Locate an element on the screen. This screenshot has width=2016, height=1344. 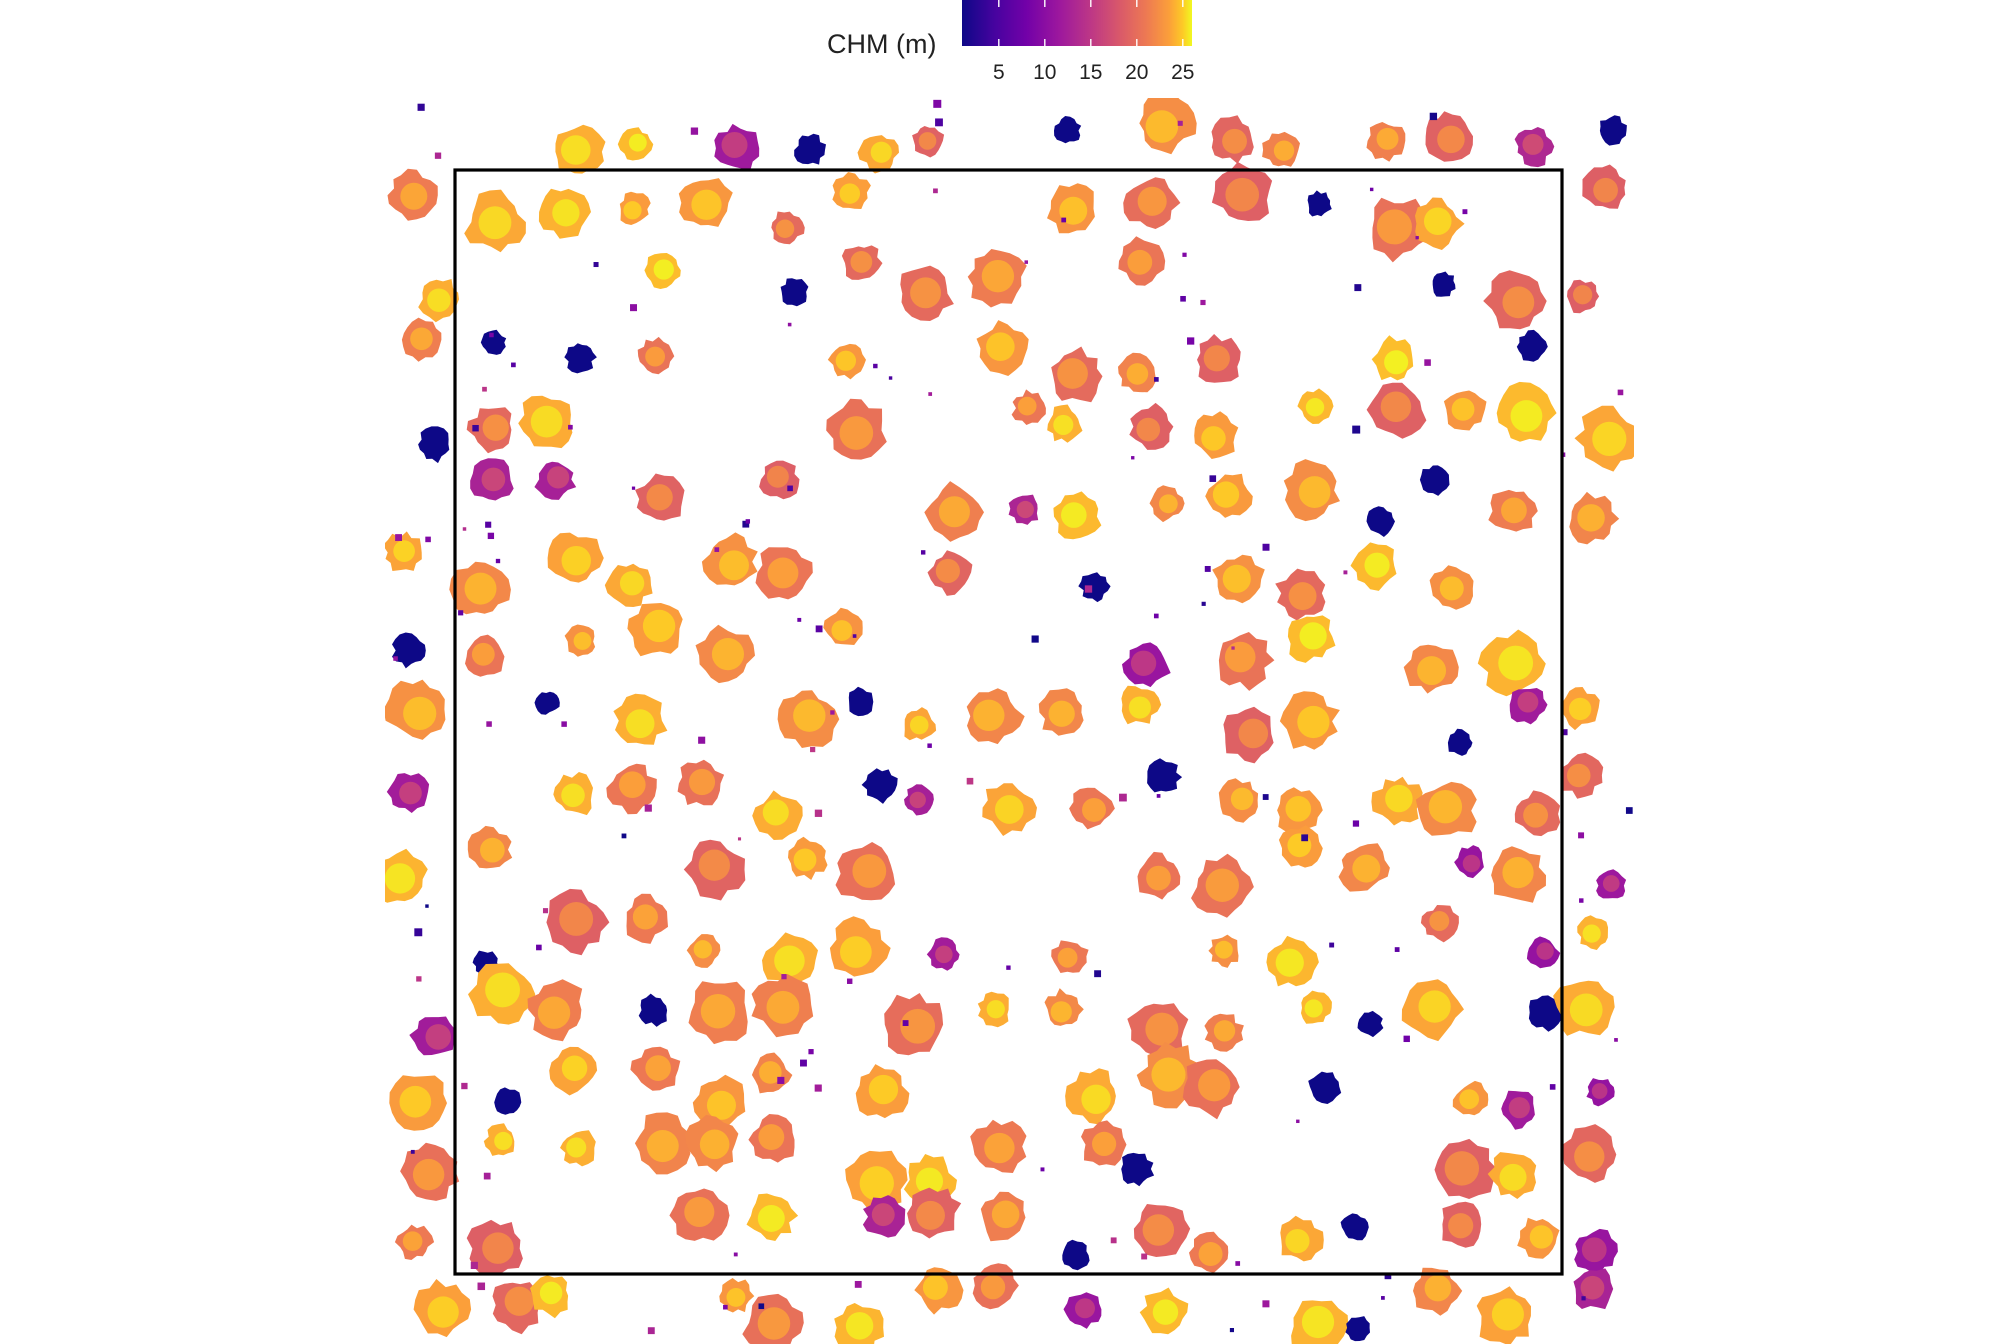
legend-ticks: 5 10 15 20 25 is located at coordinates (1093, 42).